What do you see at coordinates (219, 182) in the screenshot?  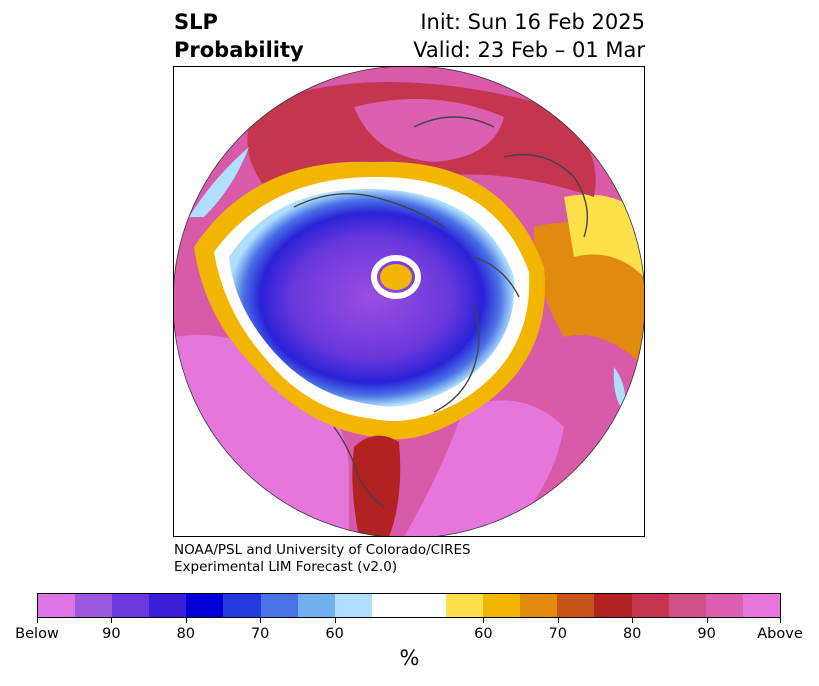 I see `region-aleutian-lightblue` at bounding box center [219, 182].